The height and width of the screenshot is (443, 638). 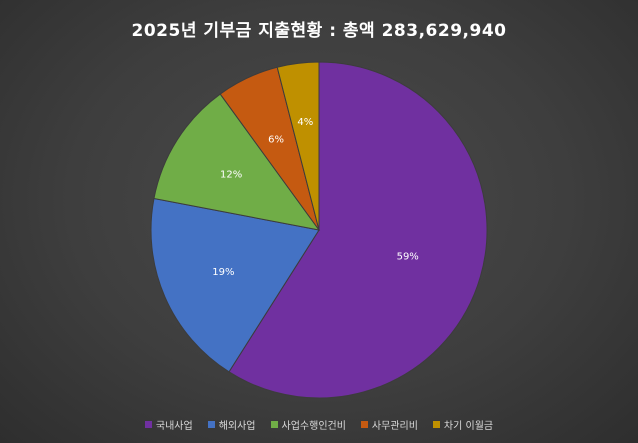 What do you see at coordinates (174, 426) in the screenshot?
I see `legend-label-1: 국내사업` at bounding box center [174, 426].